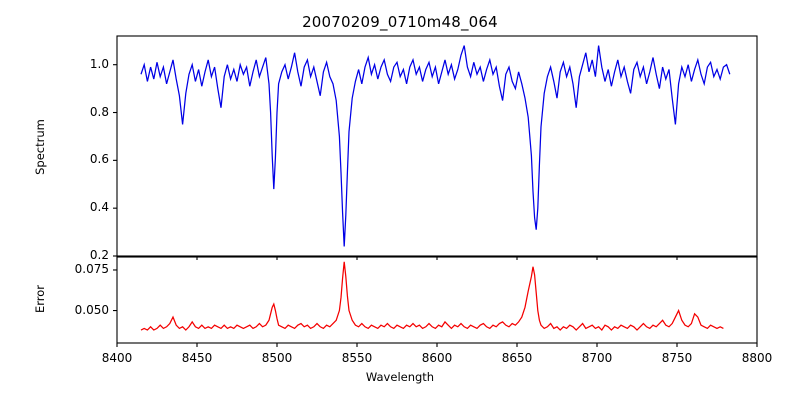 Image resolution: width=800 pixels, height=400 pixels. I want to click on tick-label: 8650, so click(517, 358).